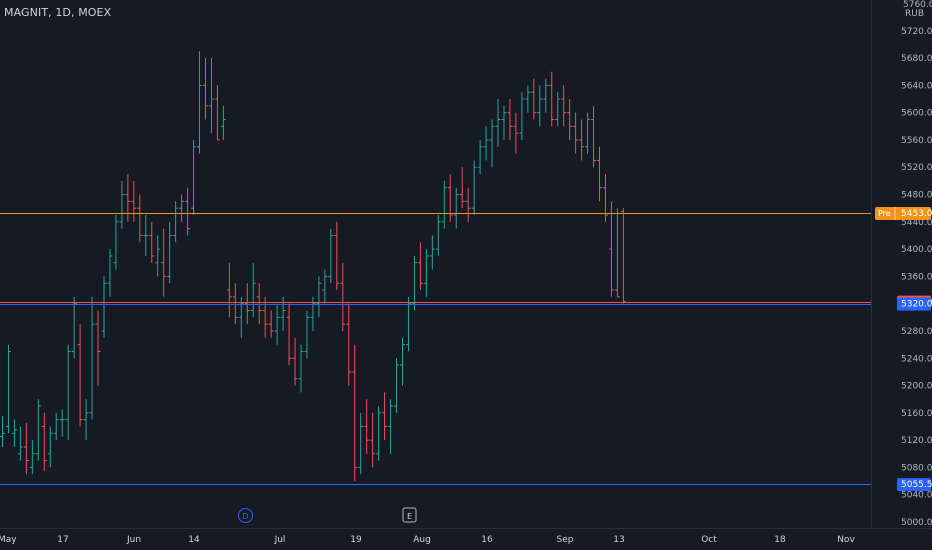  What do you see at coordinates (916, 332) in the screenshot?
I see `price-tick-label: 5280.0` at bounding box center [916, 332].